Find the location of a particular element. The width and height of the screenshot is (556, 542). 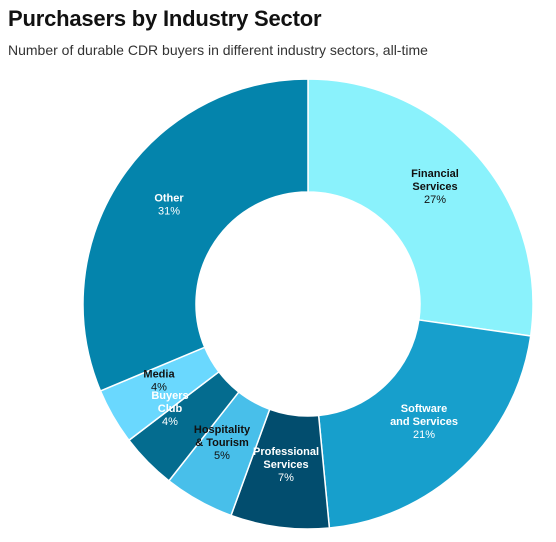

chart-title: Purchasers by Industry Sector is located at coordinates (165, 18).